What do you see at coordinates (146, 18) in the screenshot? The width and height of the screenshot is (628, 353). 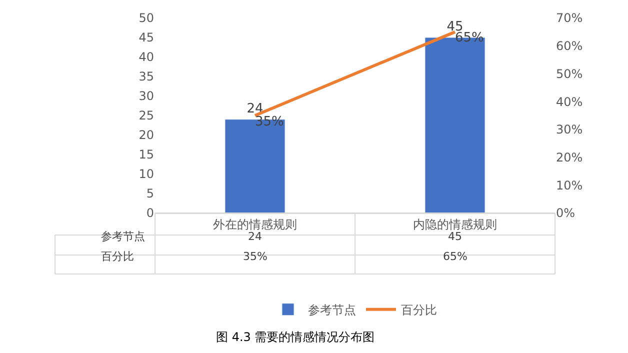 I see `y-tick-label: 50` at bounding box center [146, 18].